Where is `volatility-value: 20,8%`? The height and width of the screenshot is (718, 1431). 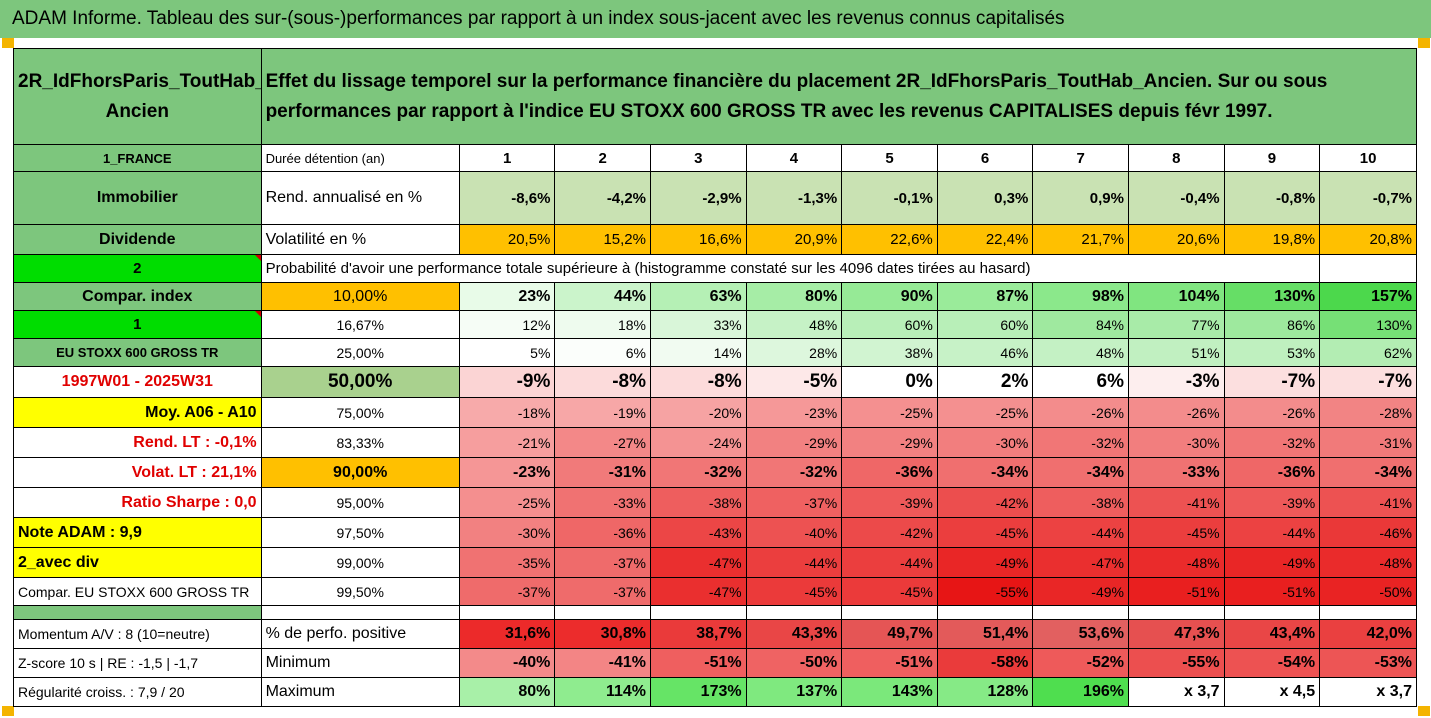
volatility-value: 20,8% is located at coordinates (1368, 239).